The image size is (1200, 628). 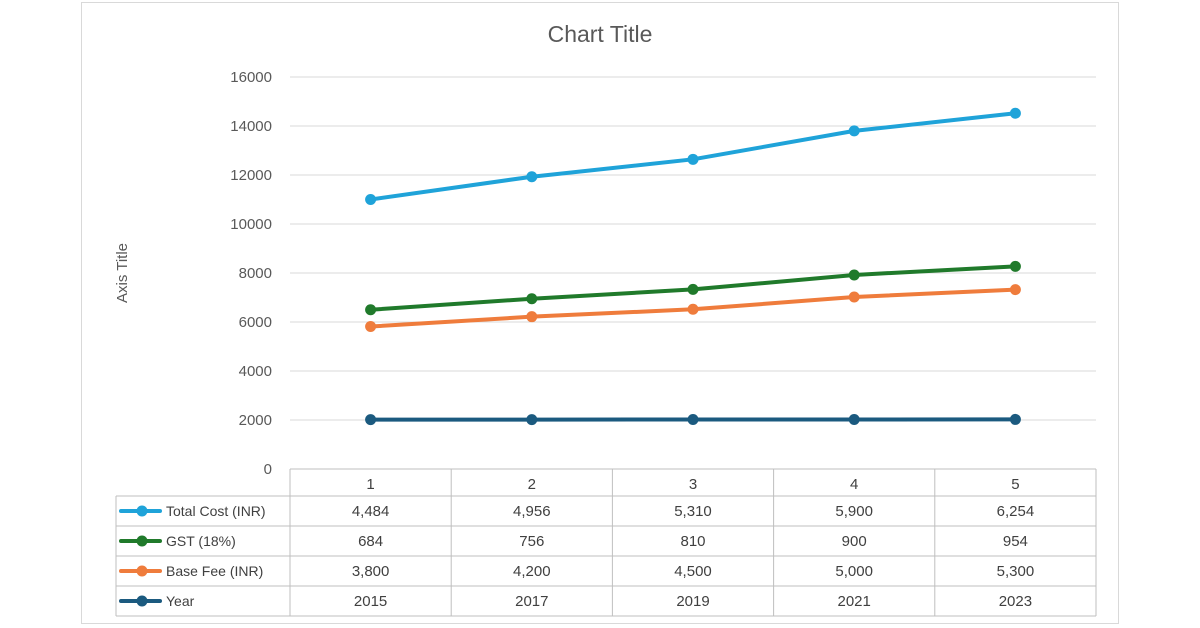 What do you see at coordinates (370, 484) in the screenshot?
I see `category-label: 1` at bounding box center [370, 484].